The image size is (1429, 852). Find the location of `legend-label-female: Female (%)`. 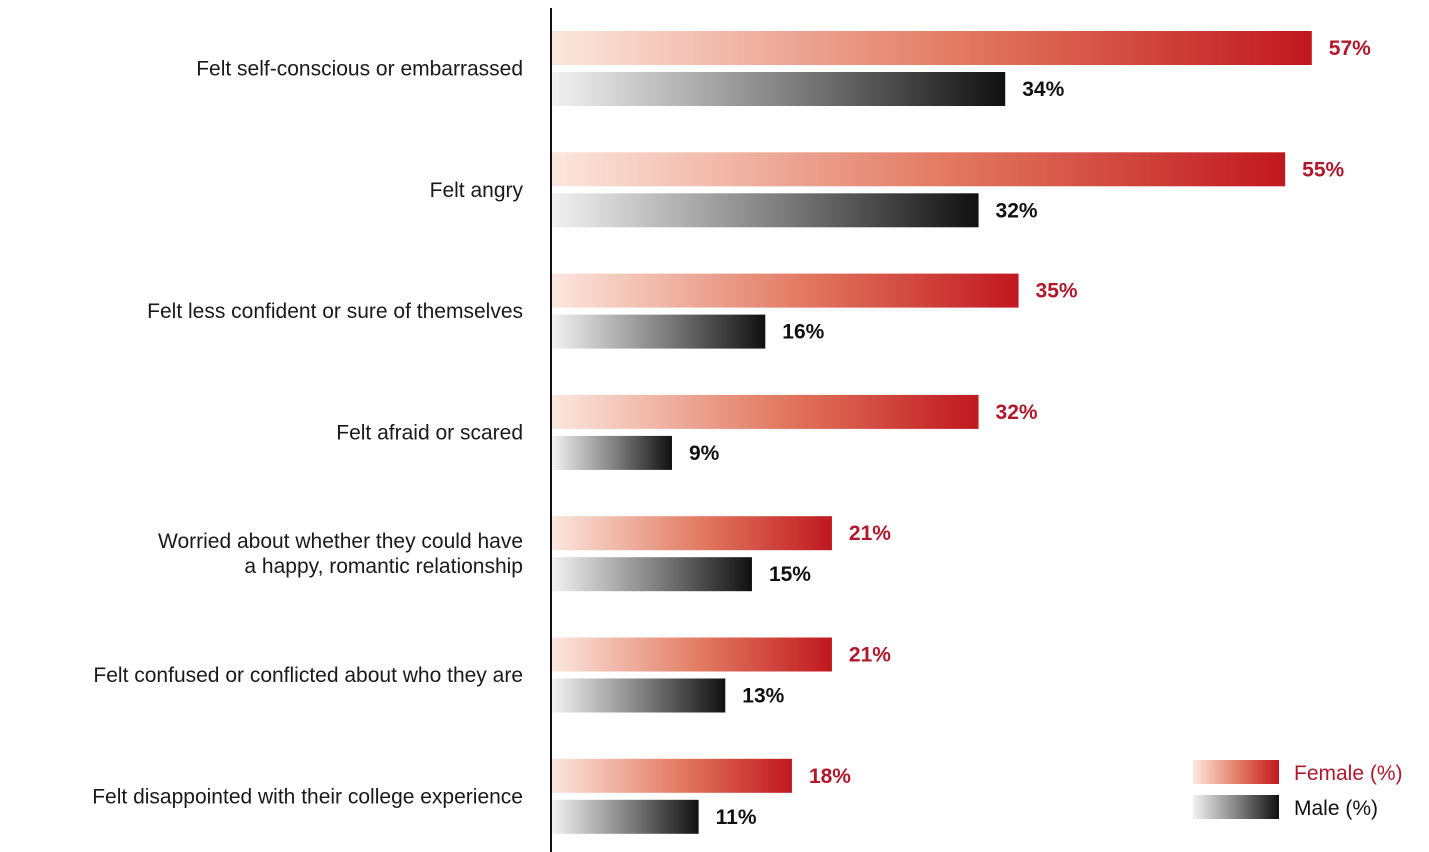

legend-label-female: Female (%) is located at coordinates (1348, 773).